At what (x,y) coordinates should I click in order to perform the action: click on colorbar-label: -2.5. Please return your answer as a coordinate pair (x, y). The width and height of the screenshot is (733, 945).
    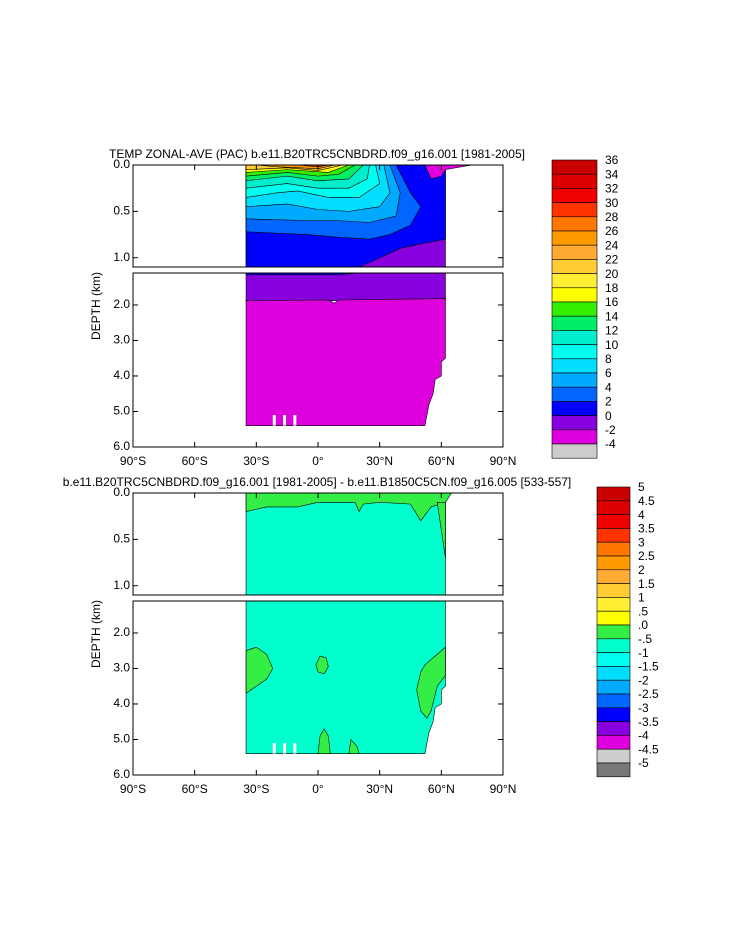
    Looking at the image, I should click on (648, 694).